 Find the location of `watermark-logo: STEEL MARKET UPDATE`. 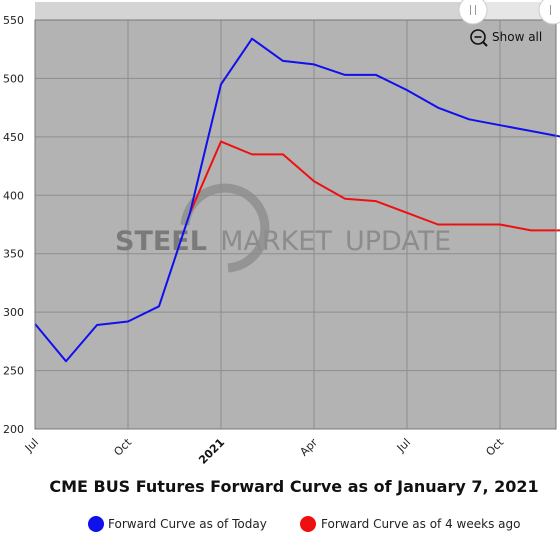

watermark-logo: STEEL MARKET UPDATE is located at coordinates (283, 228).